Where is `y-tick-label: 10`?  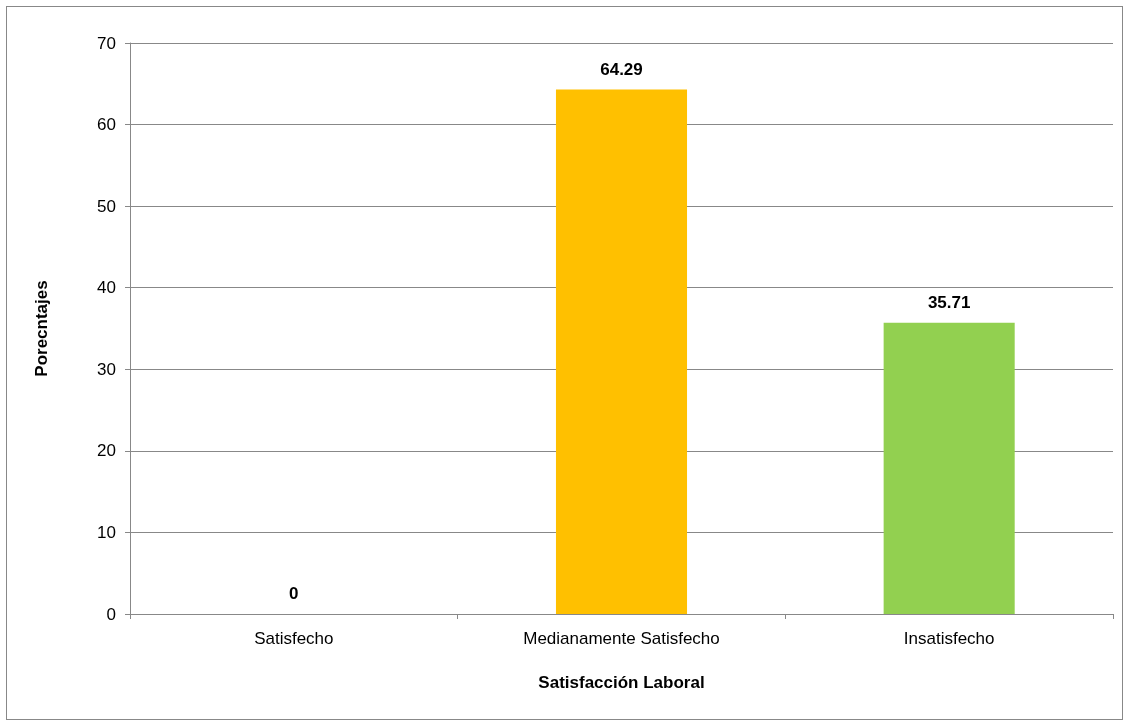 y-tick-label: 10 is located at coordinates (106, 532).